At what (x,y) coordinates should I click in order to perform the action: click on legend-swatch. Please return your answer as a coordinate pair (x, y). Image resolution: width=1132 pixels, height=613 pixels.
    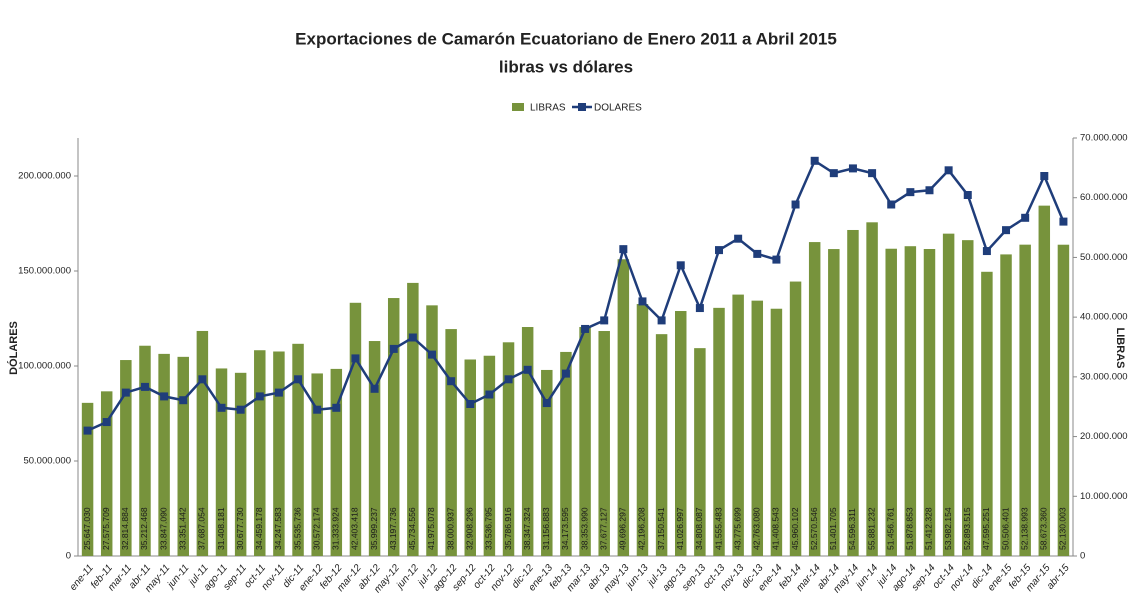
    Looking at the image, I should click on (518, 107).